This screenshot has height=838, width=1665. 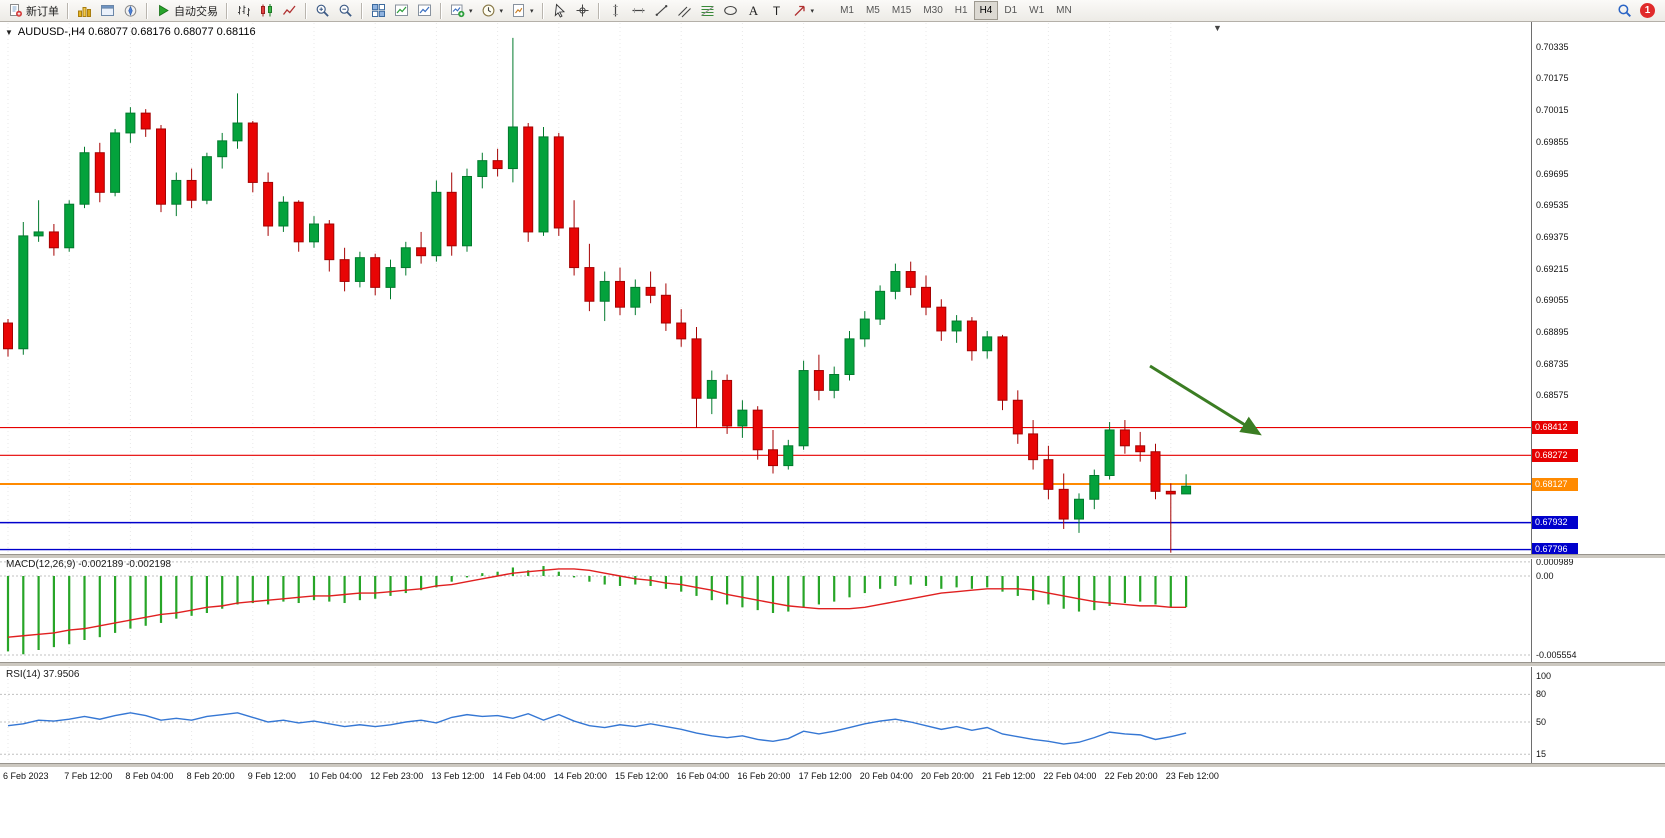 What do you see at coordinates (1541, 694) in the screenshot?
I see `rsi-tick: 80` at bounding box center [1541, 694].